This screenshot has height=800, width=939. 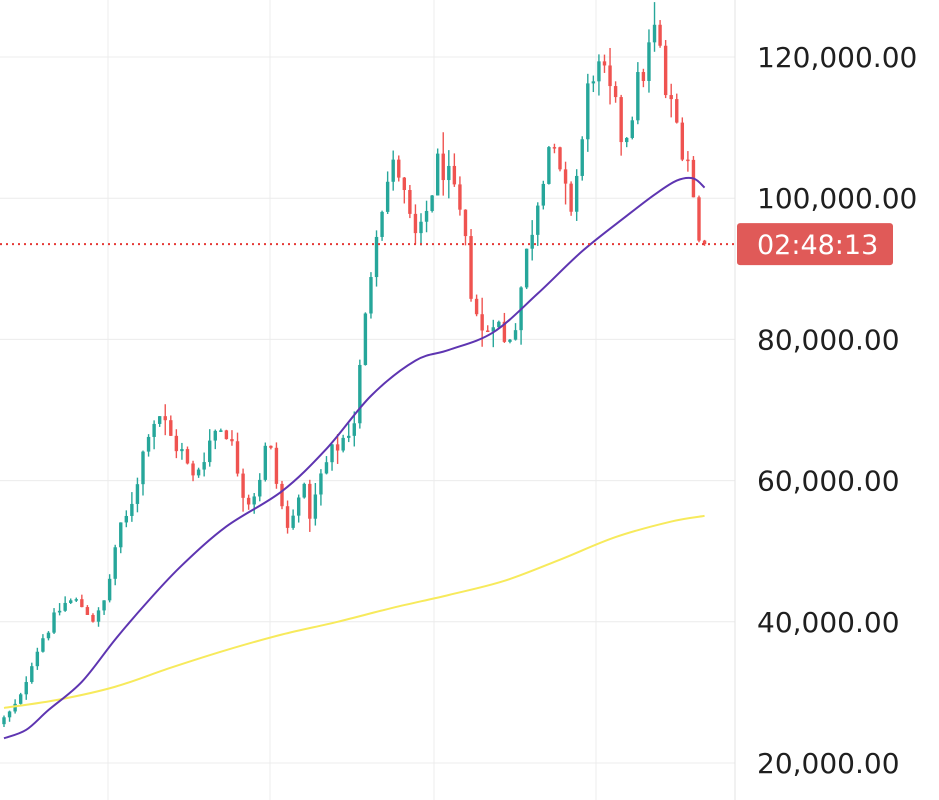 I want to click on y-tick-label: 20,000.00, so click(x=828, y=763).